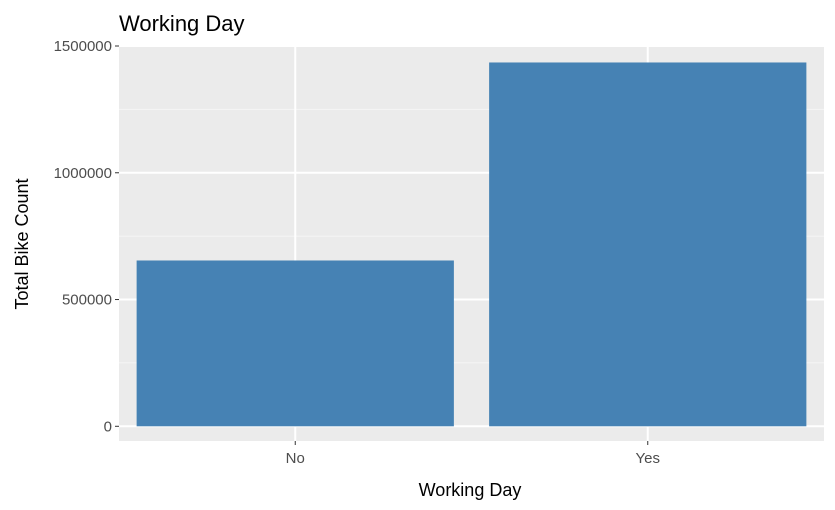  Describe the element at coordinates (86, 236) in the screenshot. I see `y-axis: 0 500000 1000000 1500000` at that location.